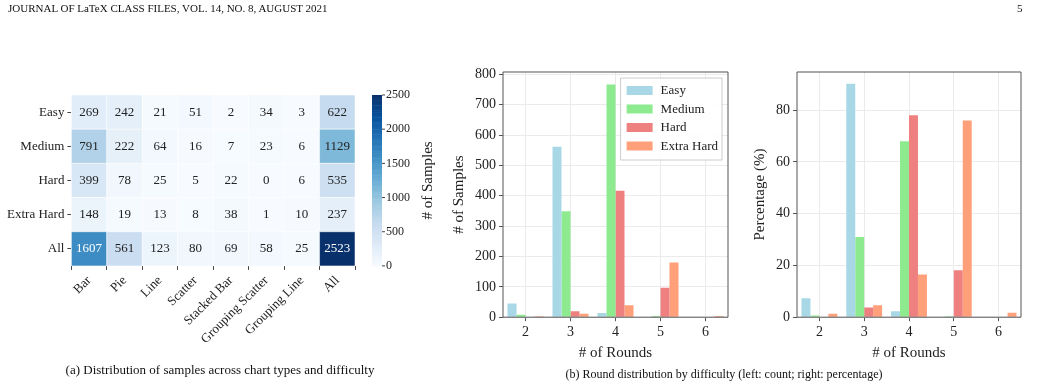 The width and height of the screenshot is (1041, 387). What do you see at coordinates (485, 165) in the screenshot?
I see `y-tick-label: 500` at bounding box center [485, 165].